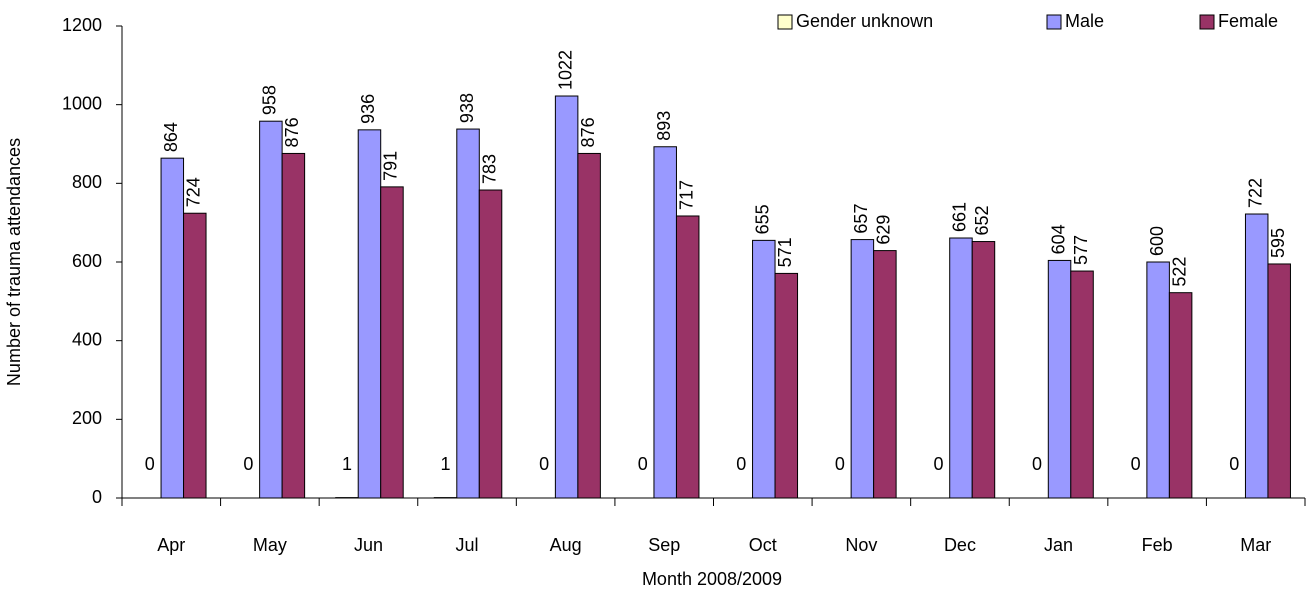 The height and width of the screenshot is (592, 1311). I want to click on x-tick-label: Oct, so click(763, 545).